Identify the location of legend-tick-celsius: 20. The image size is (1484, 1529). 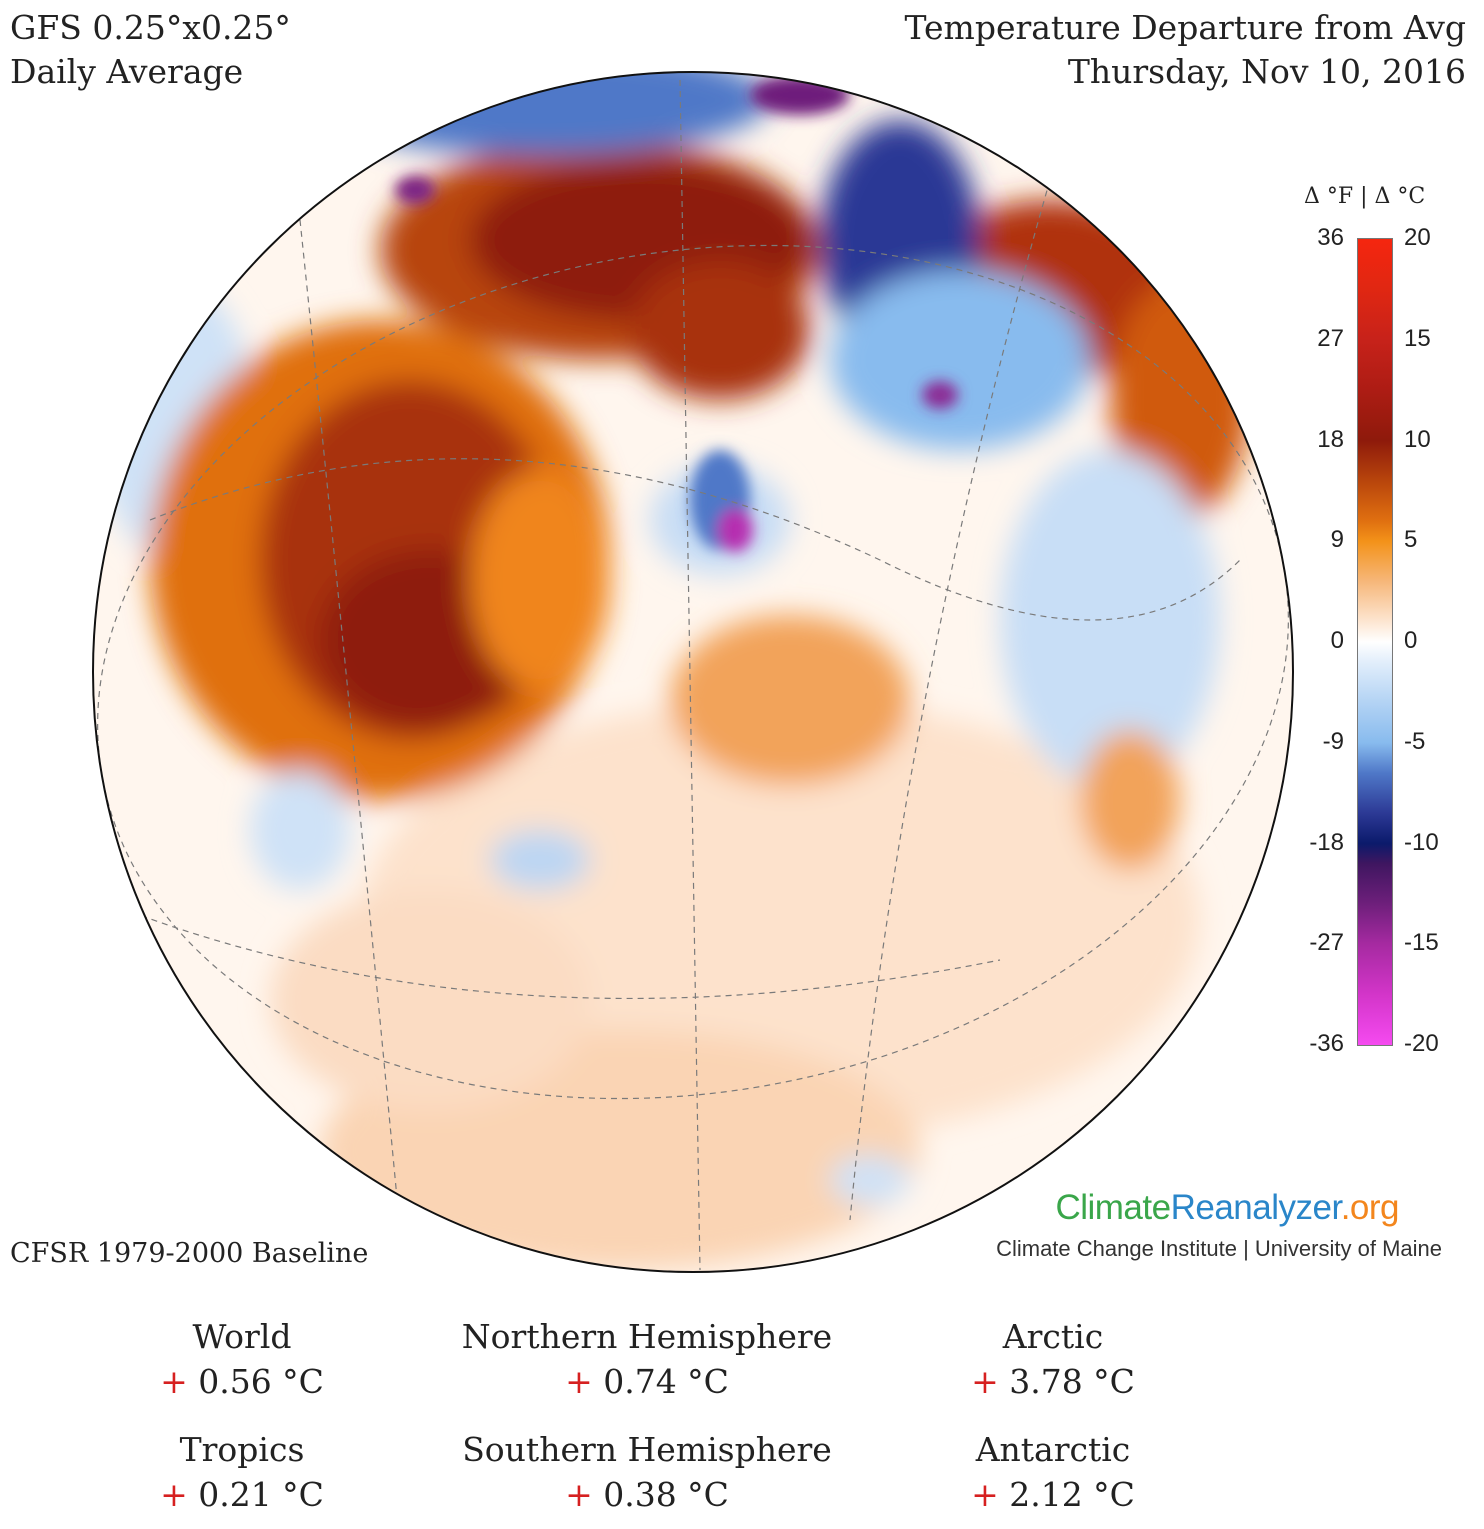
(1417, 237).